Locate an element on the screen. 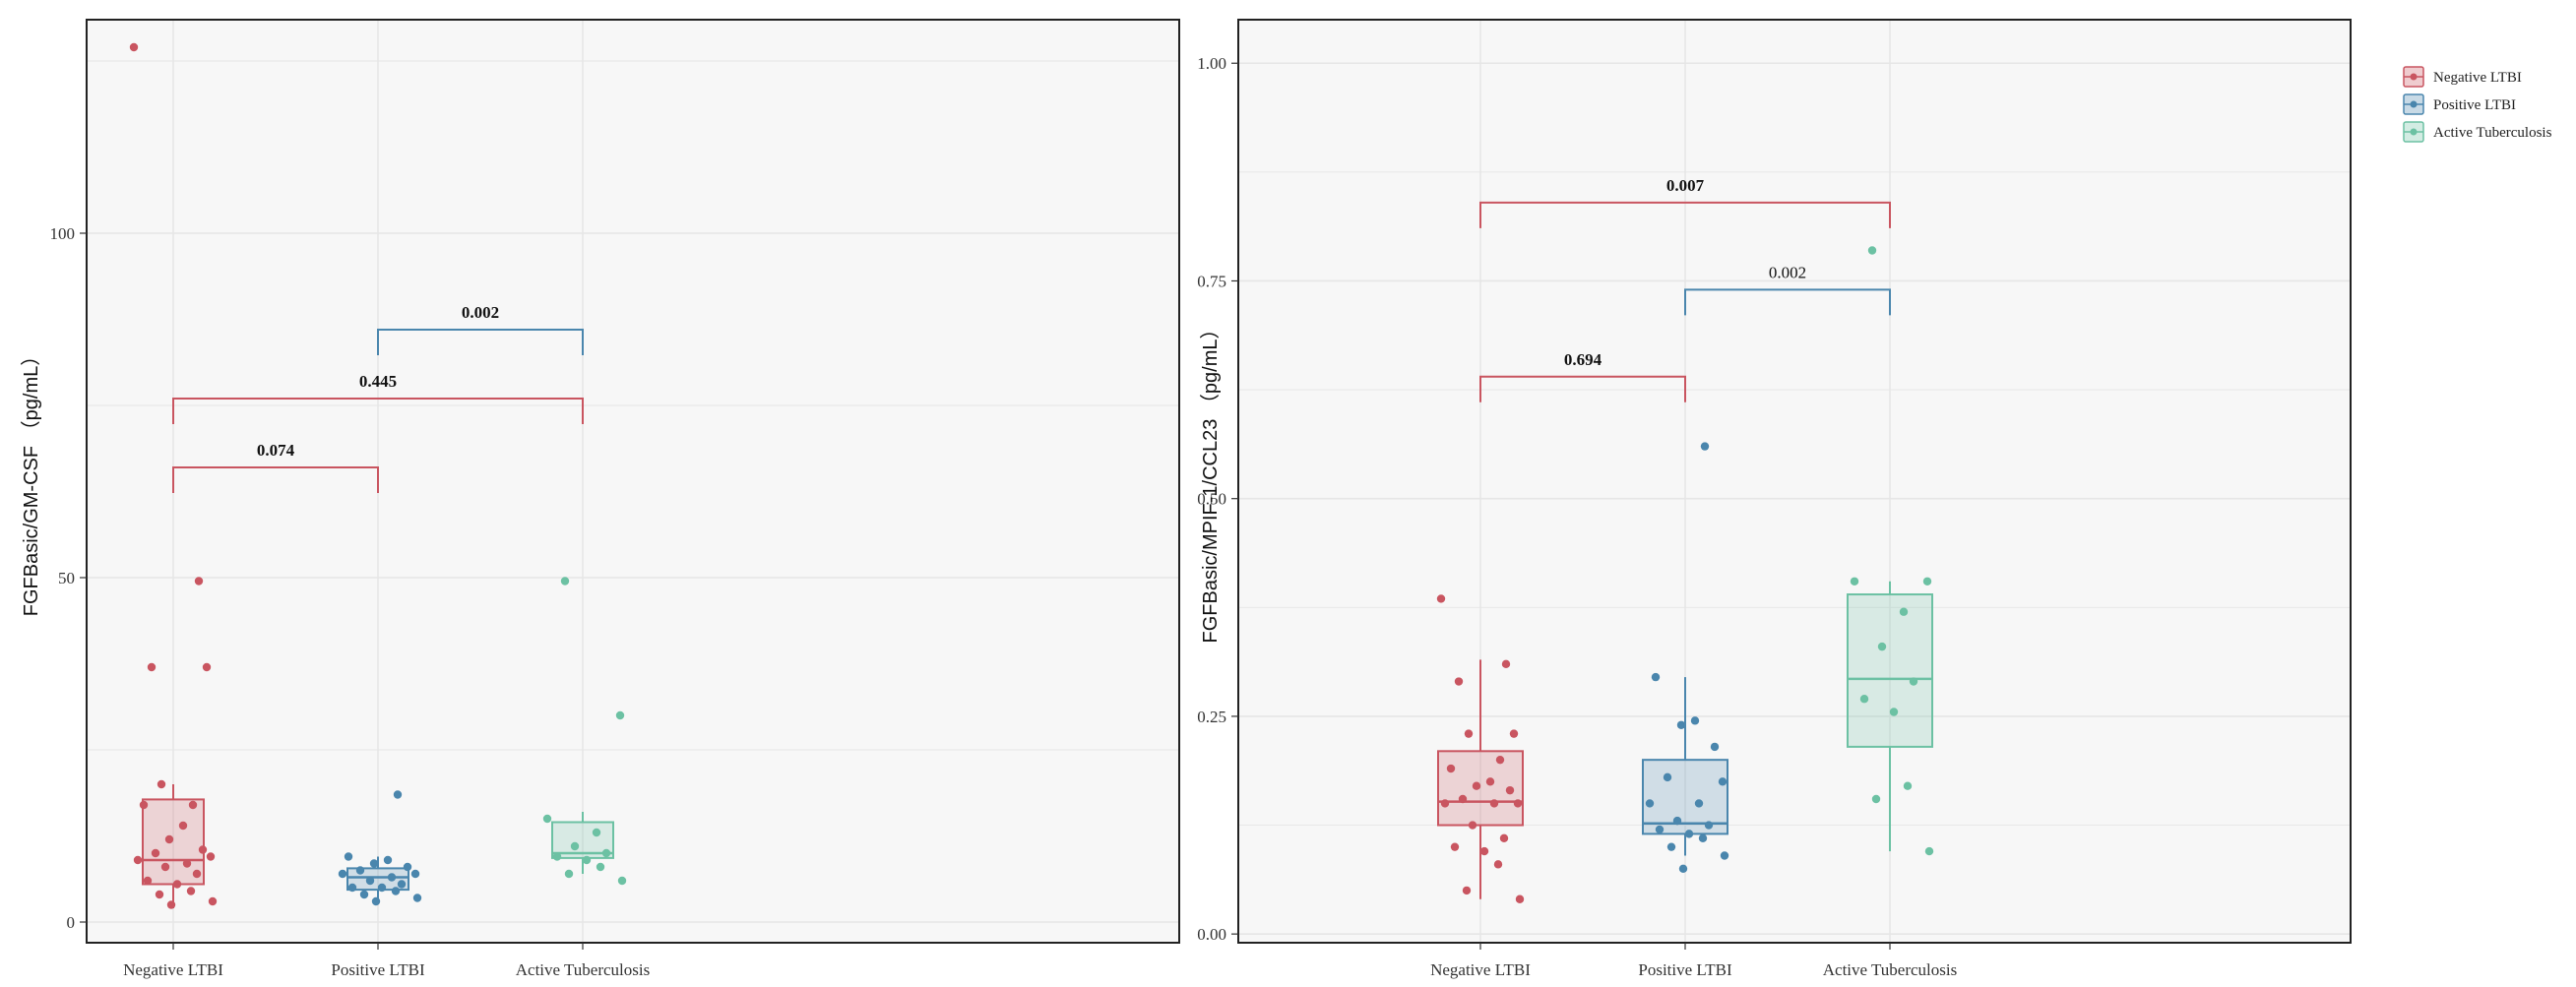 This screenshot has height=987, width=2576. legend-label-positive-ltbi: Positive LTBI is located at coordinates (2474, 105).